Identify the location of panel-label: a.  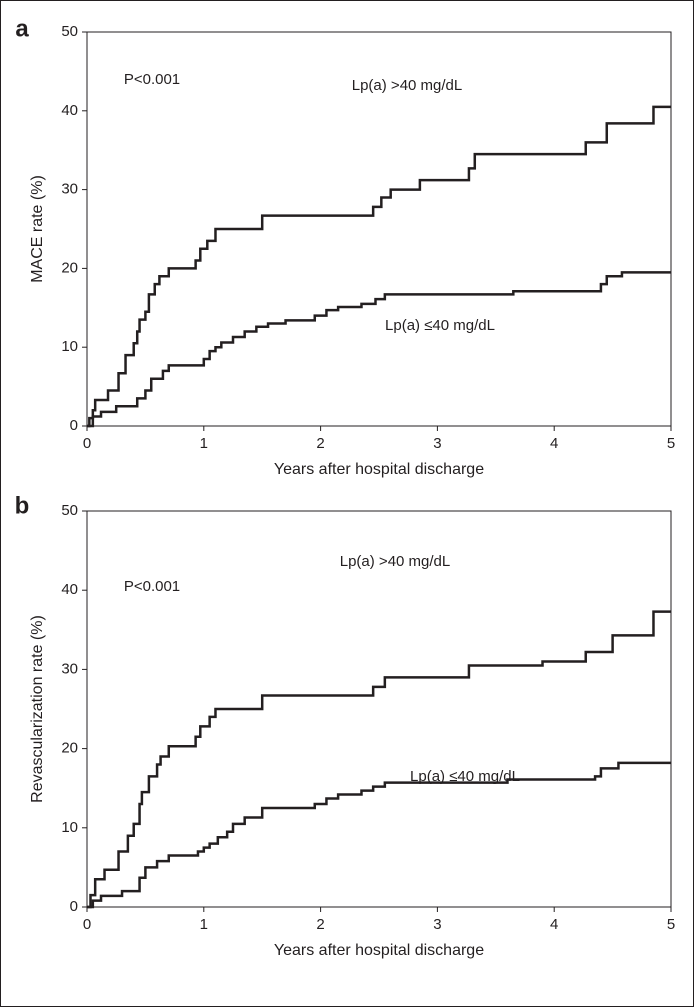
(22, 28).